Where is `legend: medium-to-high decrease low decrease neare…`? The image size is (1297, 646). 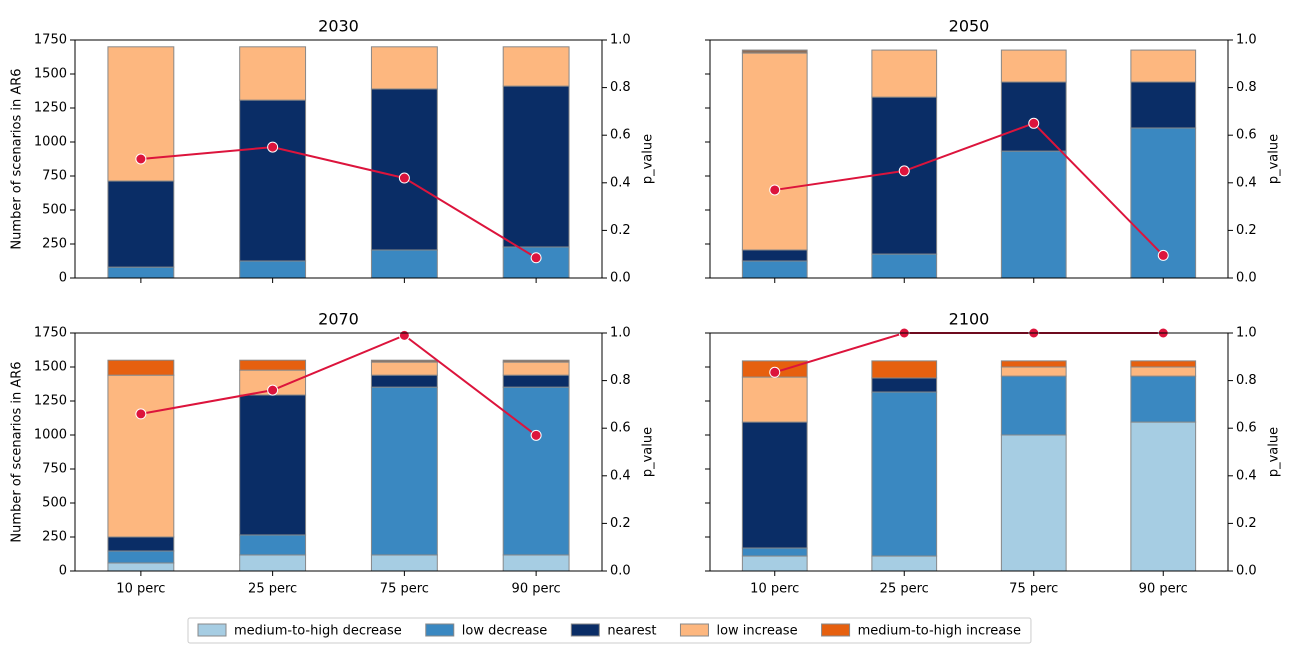
legend: medium-to-high decrease low decrease neare… is located at coordinates (609, 630).